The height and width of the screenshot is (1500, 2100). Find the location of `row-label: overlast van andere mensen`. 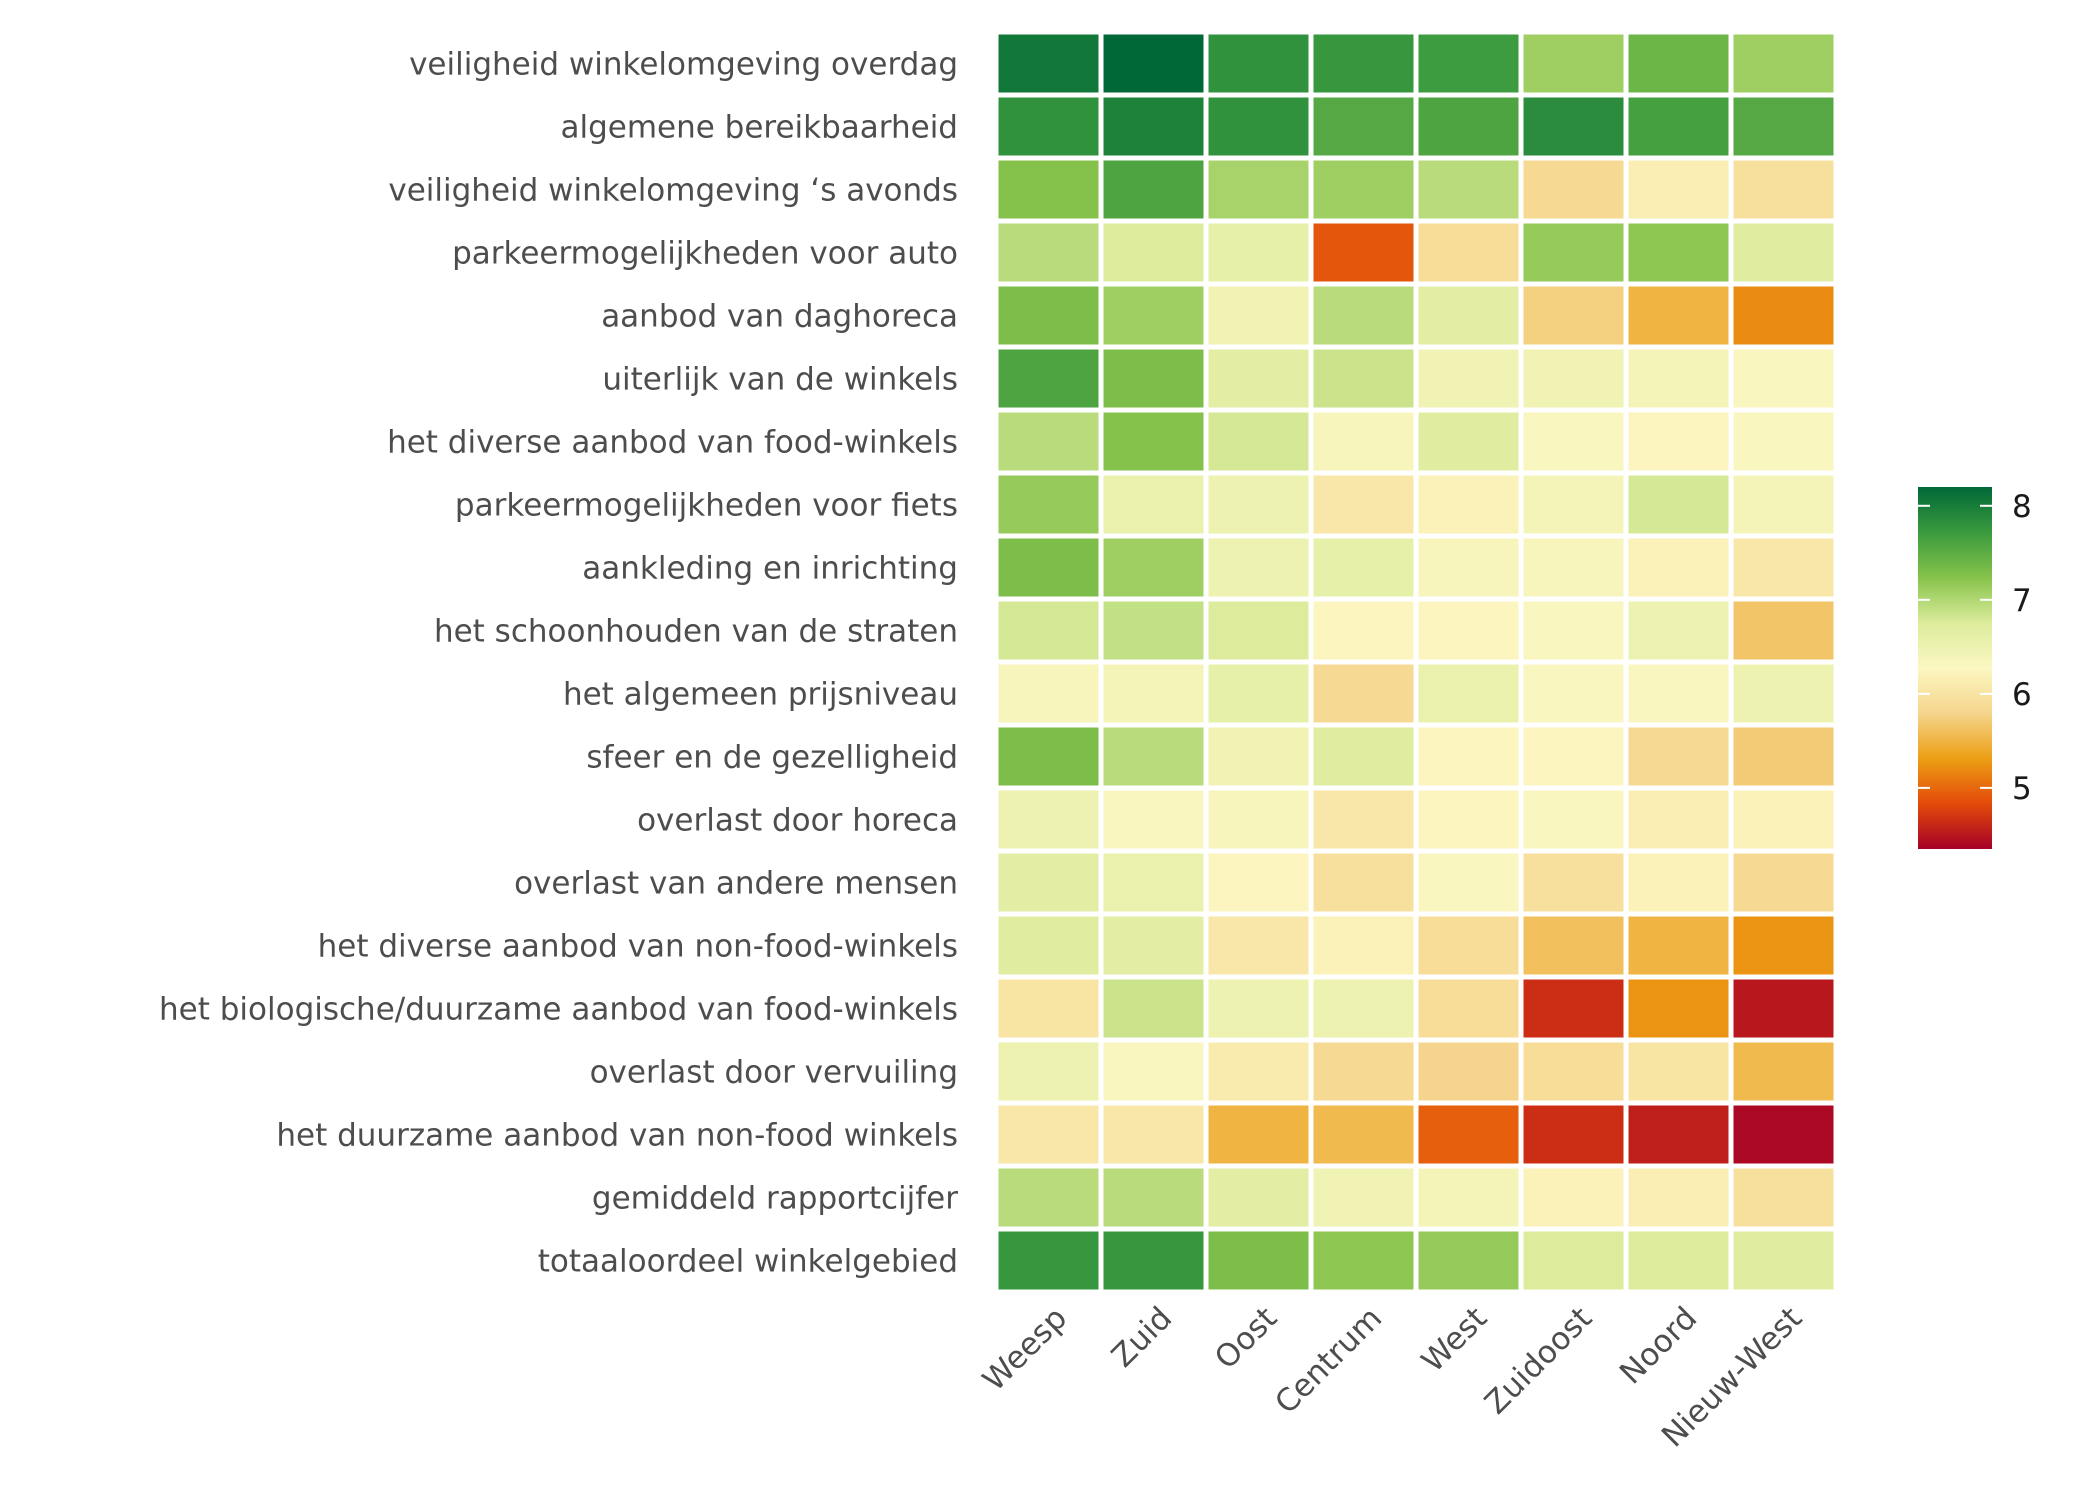

row-label: overlast van andere mensen is located at coordinates (736, 884).